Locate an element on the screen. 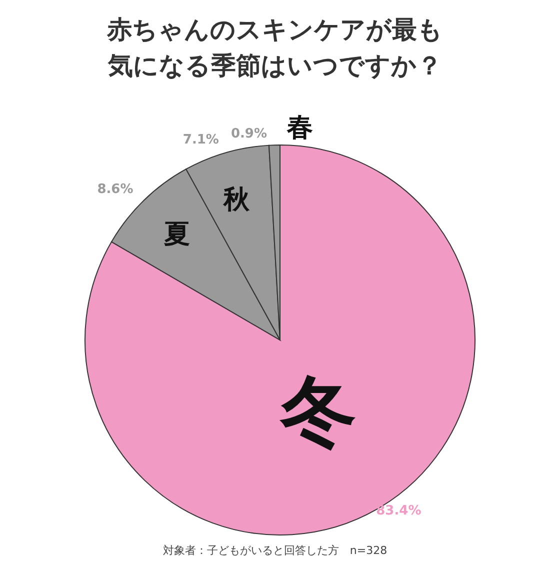  data-label: 7.1% is located at coordinates (200, 140).